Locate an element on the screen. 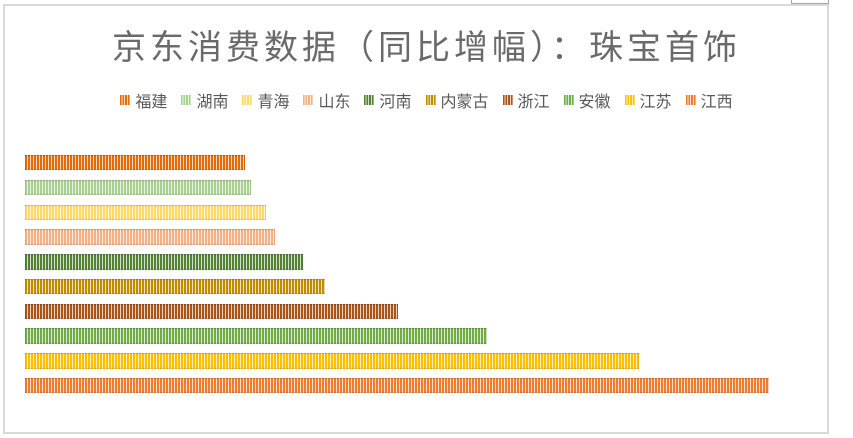  legend-item-anhui: 安徽 is located at coordinates (587, 100).